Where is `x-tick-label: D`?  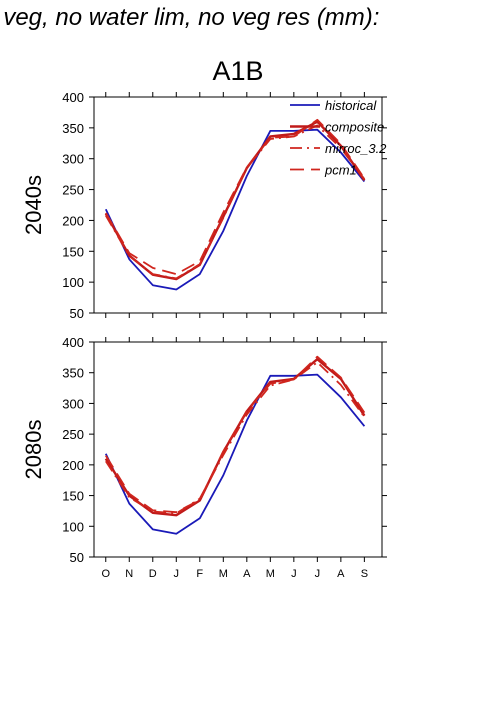 x-tick-label: D is located at coordinates (153, 574).